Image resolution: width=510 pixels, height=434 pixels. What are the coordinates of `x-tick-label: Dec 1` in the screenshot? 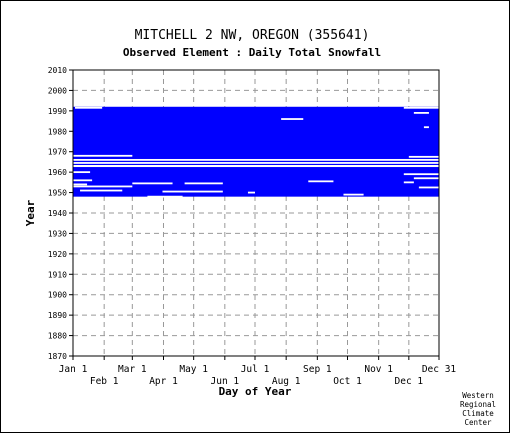 It's located at (409, 381).